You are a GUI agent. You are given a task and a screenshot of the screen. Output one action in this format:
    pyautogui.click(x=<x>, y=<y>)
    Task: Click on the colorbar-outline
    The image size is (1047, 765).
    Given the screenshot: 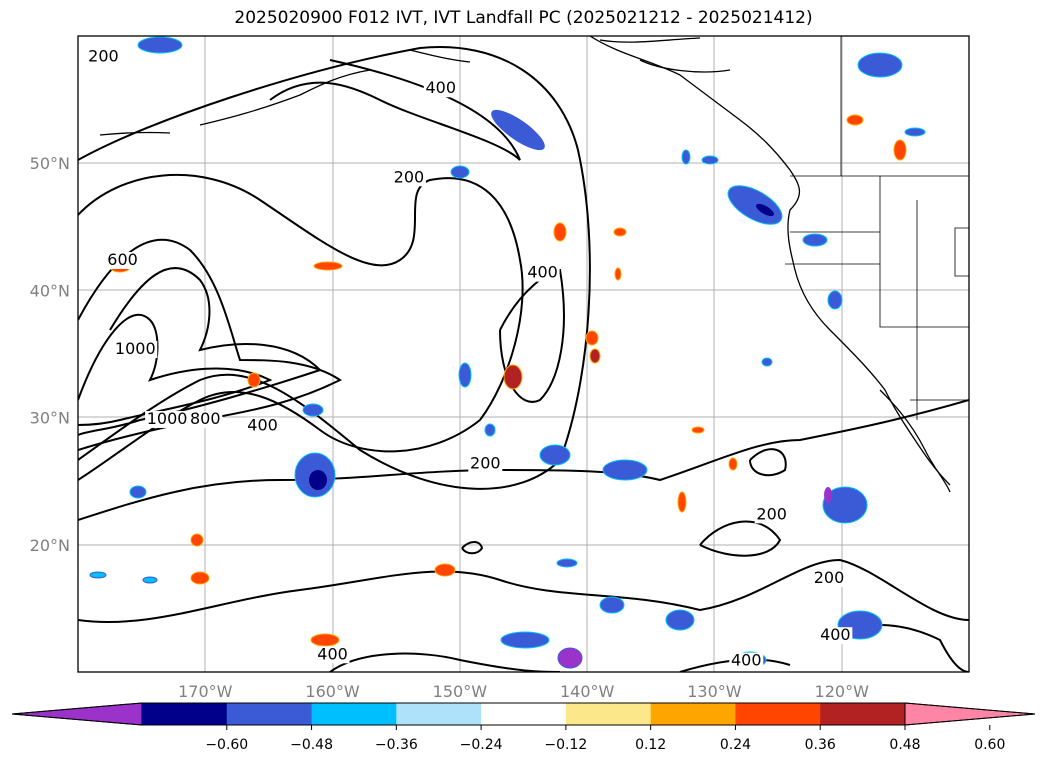 What is the action you would take?
    pyautogui.click(x=523, y=714)
    